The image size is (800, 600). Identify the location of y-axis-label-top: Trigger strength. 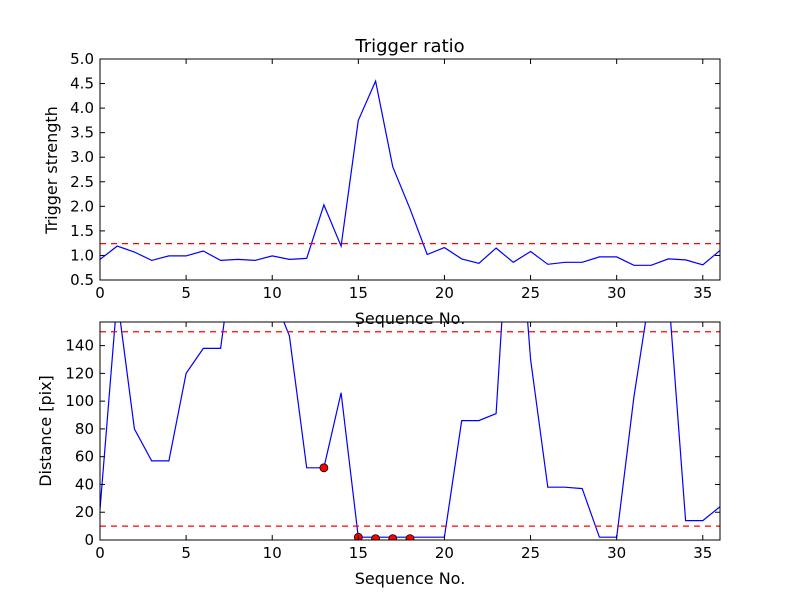
(51, 170).